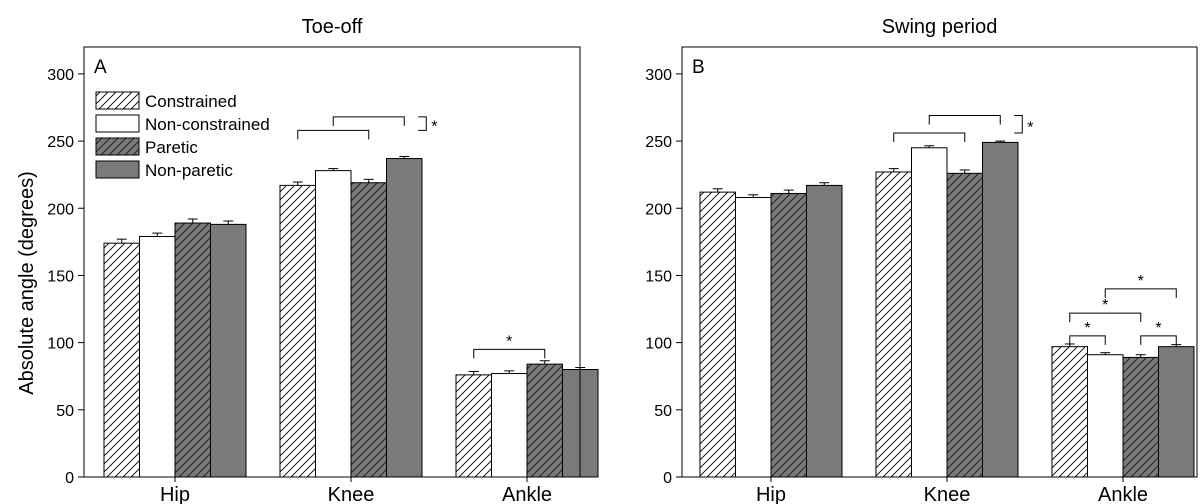  Describe the element at coordinates (698, 67) in the screenshot. I see `panel-label: B` at that location.